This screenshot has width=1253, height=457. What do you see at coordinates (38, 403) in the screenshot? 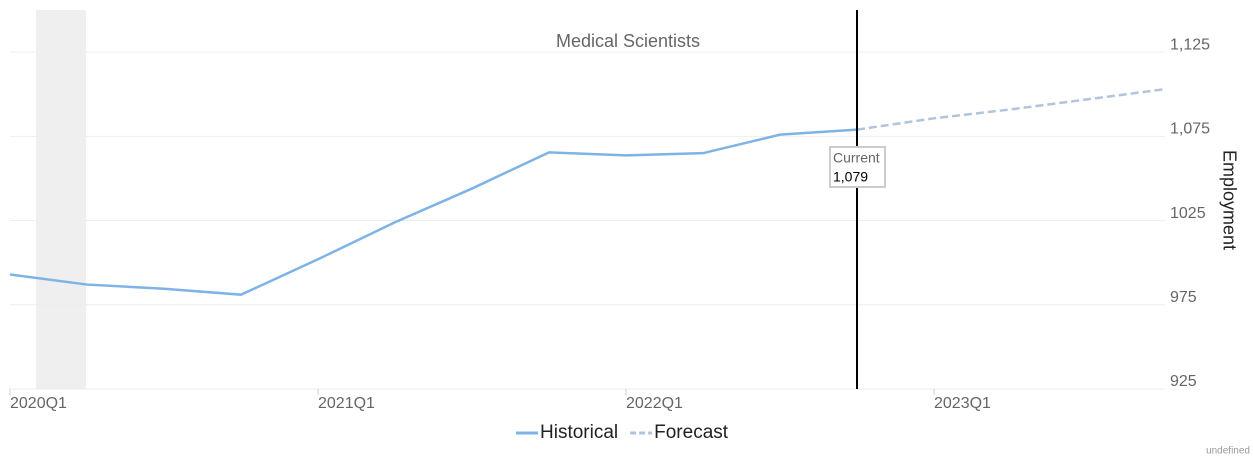
I see `x-tick-label: 2020Q1` at bounding box center [38, 403].